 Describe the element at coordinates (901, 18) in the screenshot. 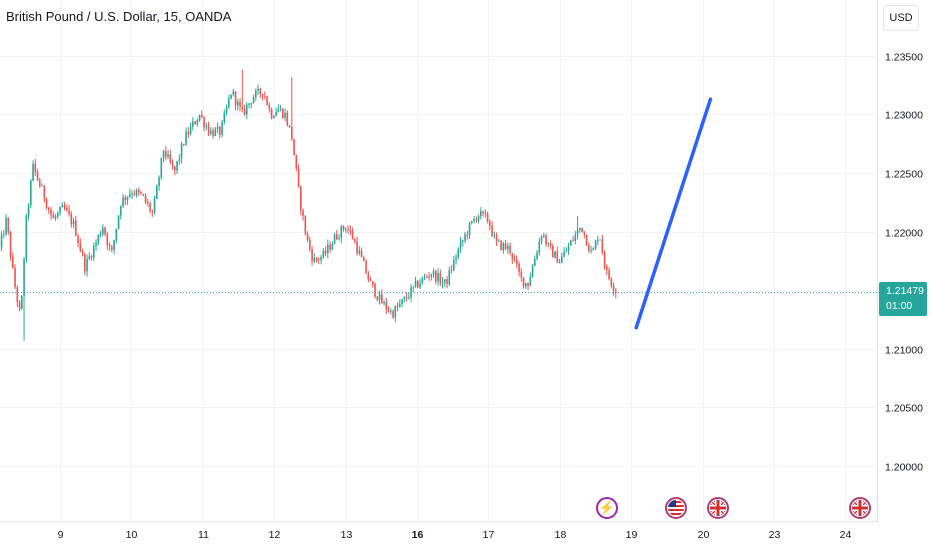

I see `currency-button: USD` at that location.